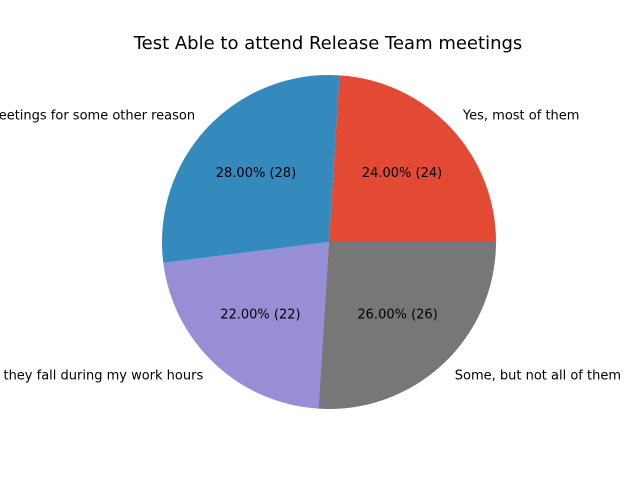 This screenshot has height=485, width=640. I want to click on slice-percent-label-1: 28.00% (28), so click(256, 173).